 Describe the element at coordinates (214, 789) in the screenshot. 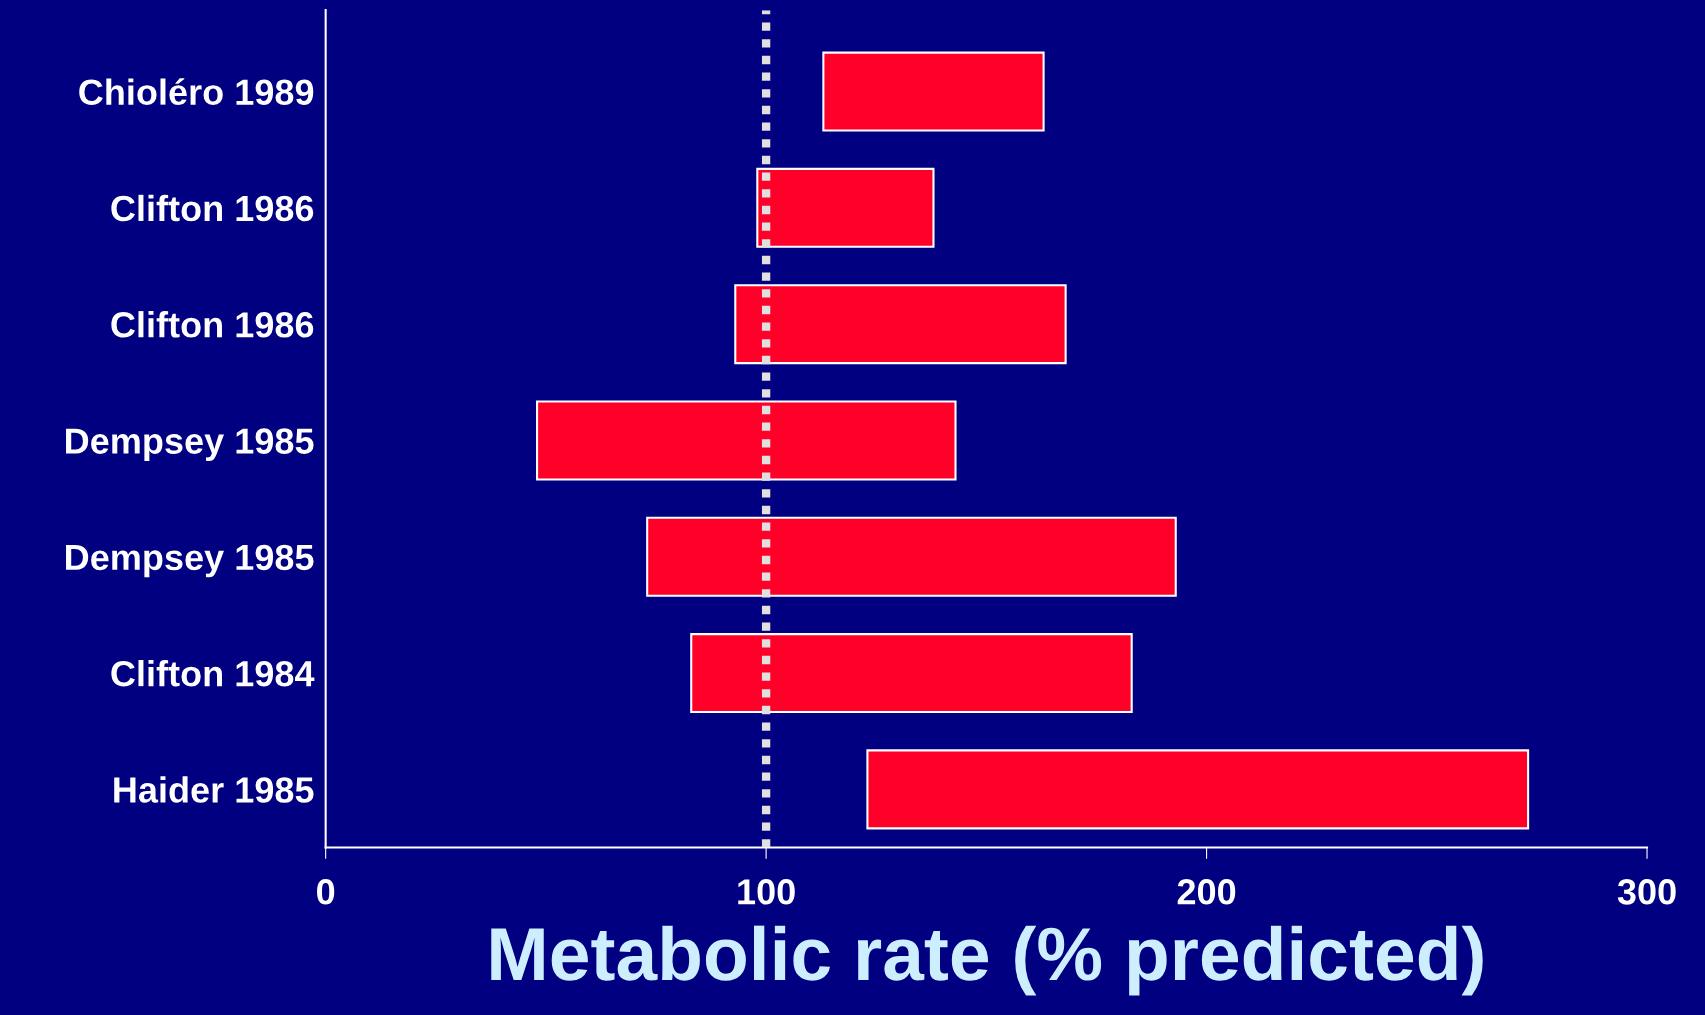

I see `y-tick-label: Haider 1985` at that location.